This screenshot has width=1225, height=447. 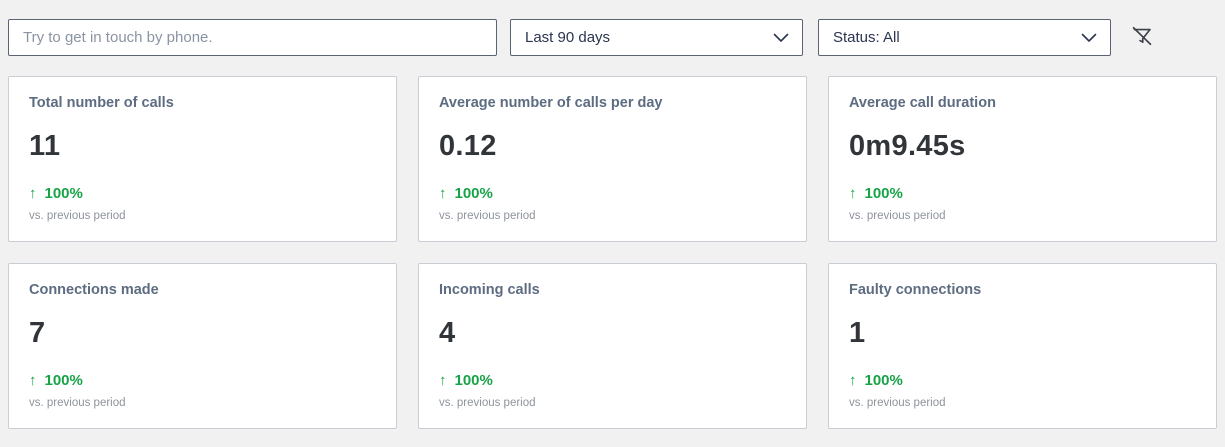 I want to click on clear-filter-button, so click(x=1142, y=38).